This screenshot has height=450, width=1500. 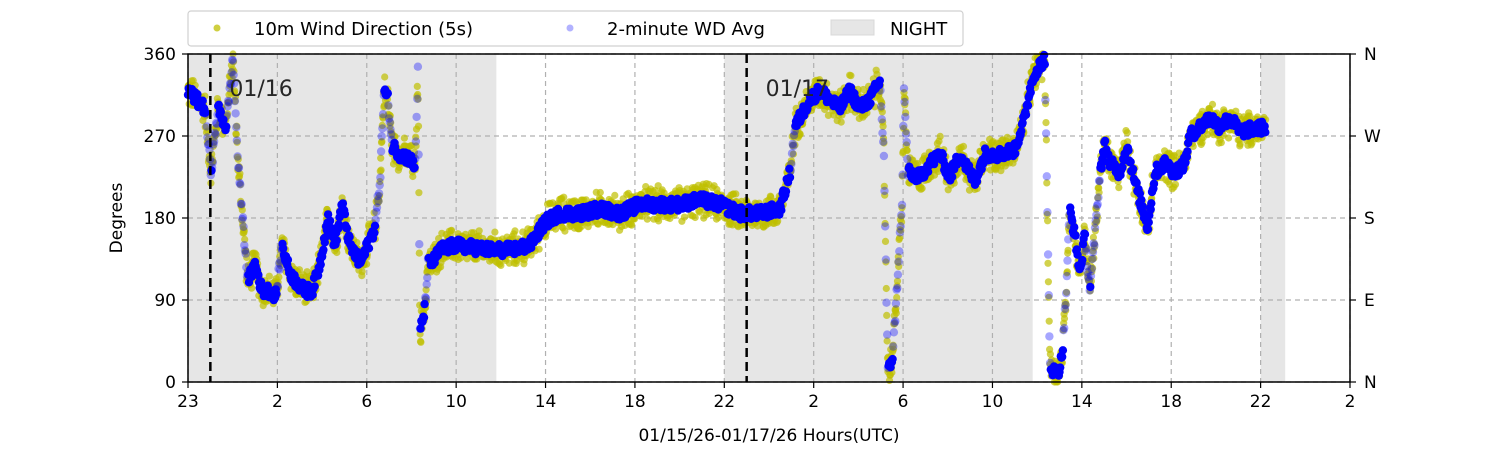 I want to click on date-label-0116: 01/16, so click(x=260, y=89).